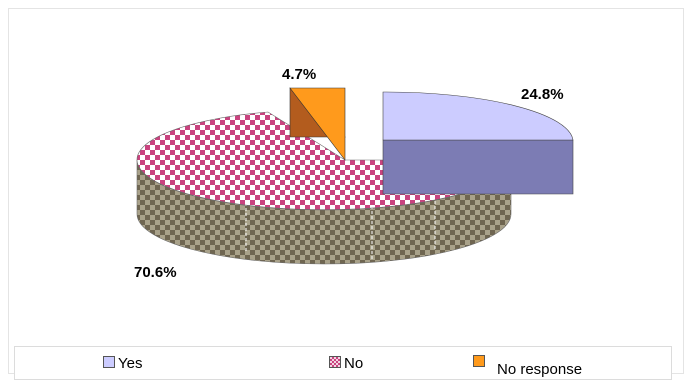 This screenshot has width=690, height=380. I want to click on legend-label-no: No, so click(354, 363).